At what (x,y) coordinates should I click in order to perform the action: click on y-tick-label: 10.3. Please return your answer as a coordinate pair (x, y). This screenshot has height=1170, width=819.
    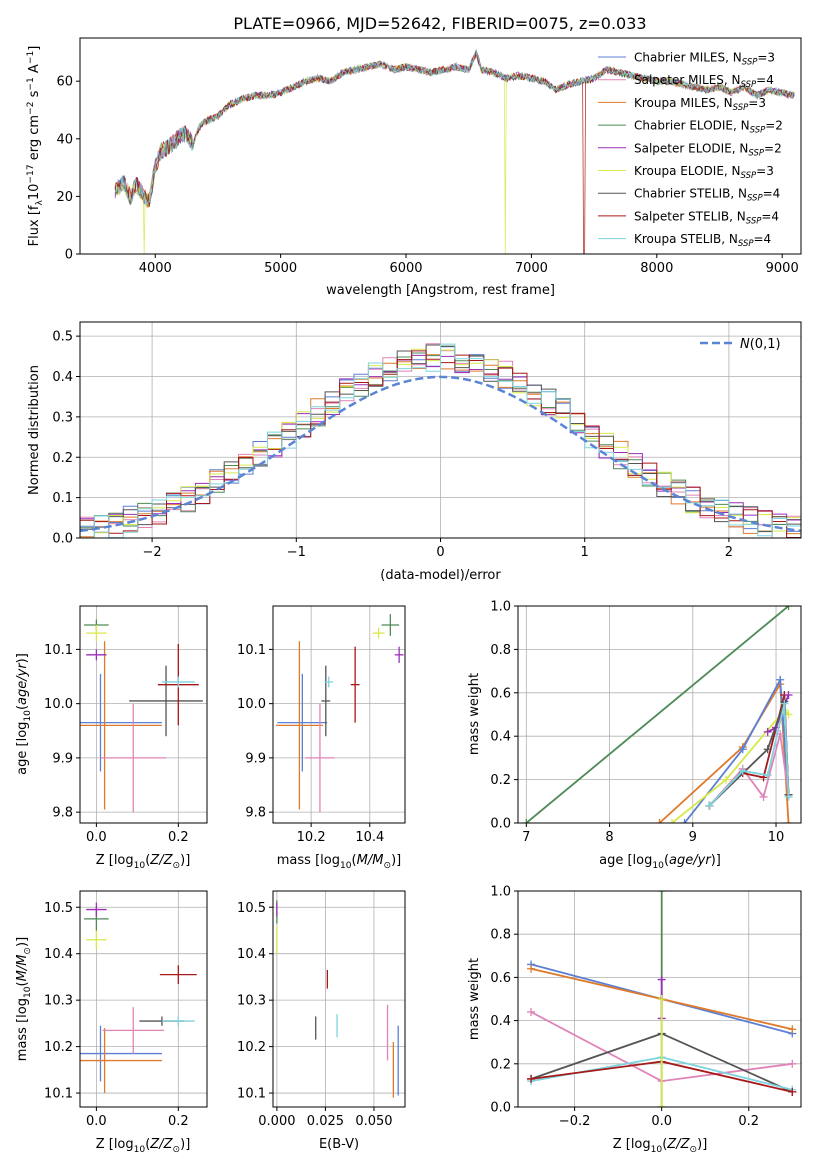
    Looking at the image, I should click on (251, 1001).